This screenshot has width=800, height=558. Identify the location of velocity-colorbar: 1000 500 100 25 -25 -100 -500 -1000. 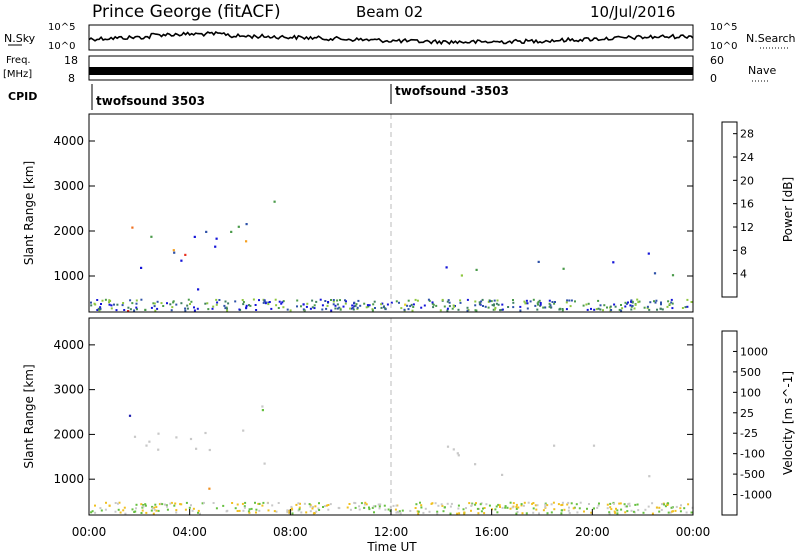
(746, 423).